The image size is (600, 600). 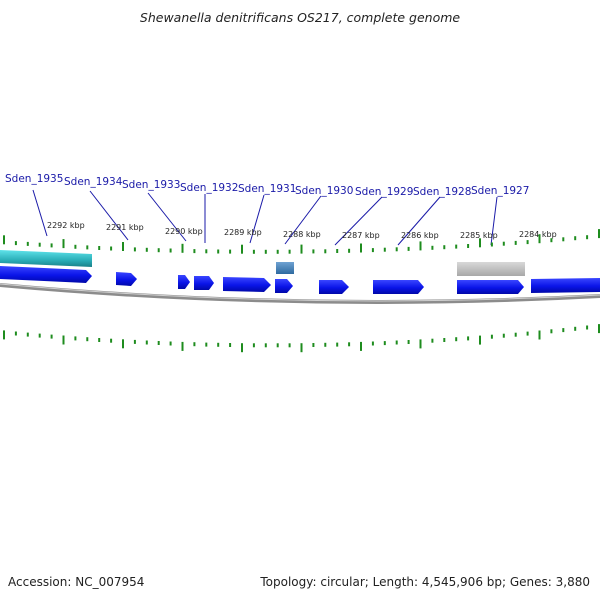 What do you see at coordinates (300, 280) in the screenshot?
I see `forward-genes` at bounding box center [300, 280].